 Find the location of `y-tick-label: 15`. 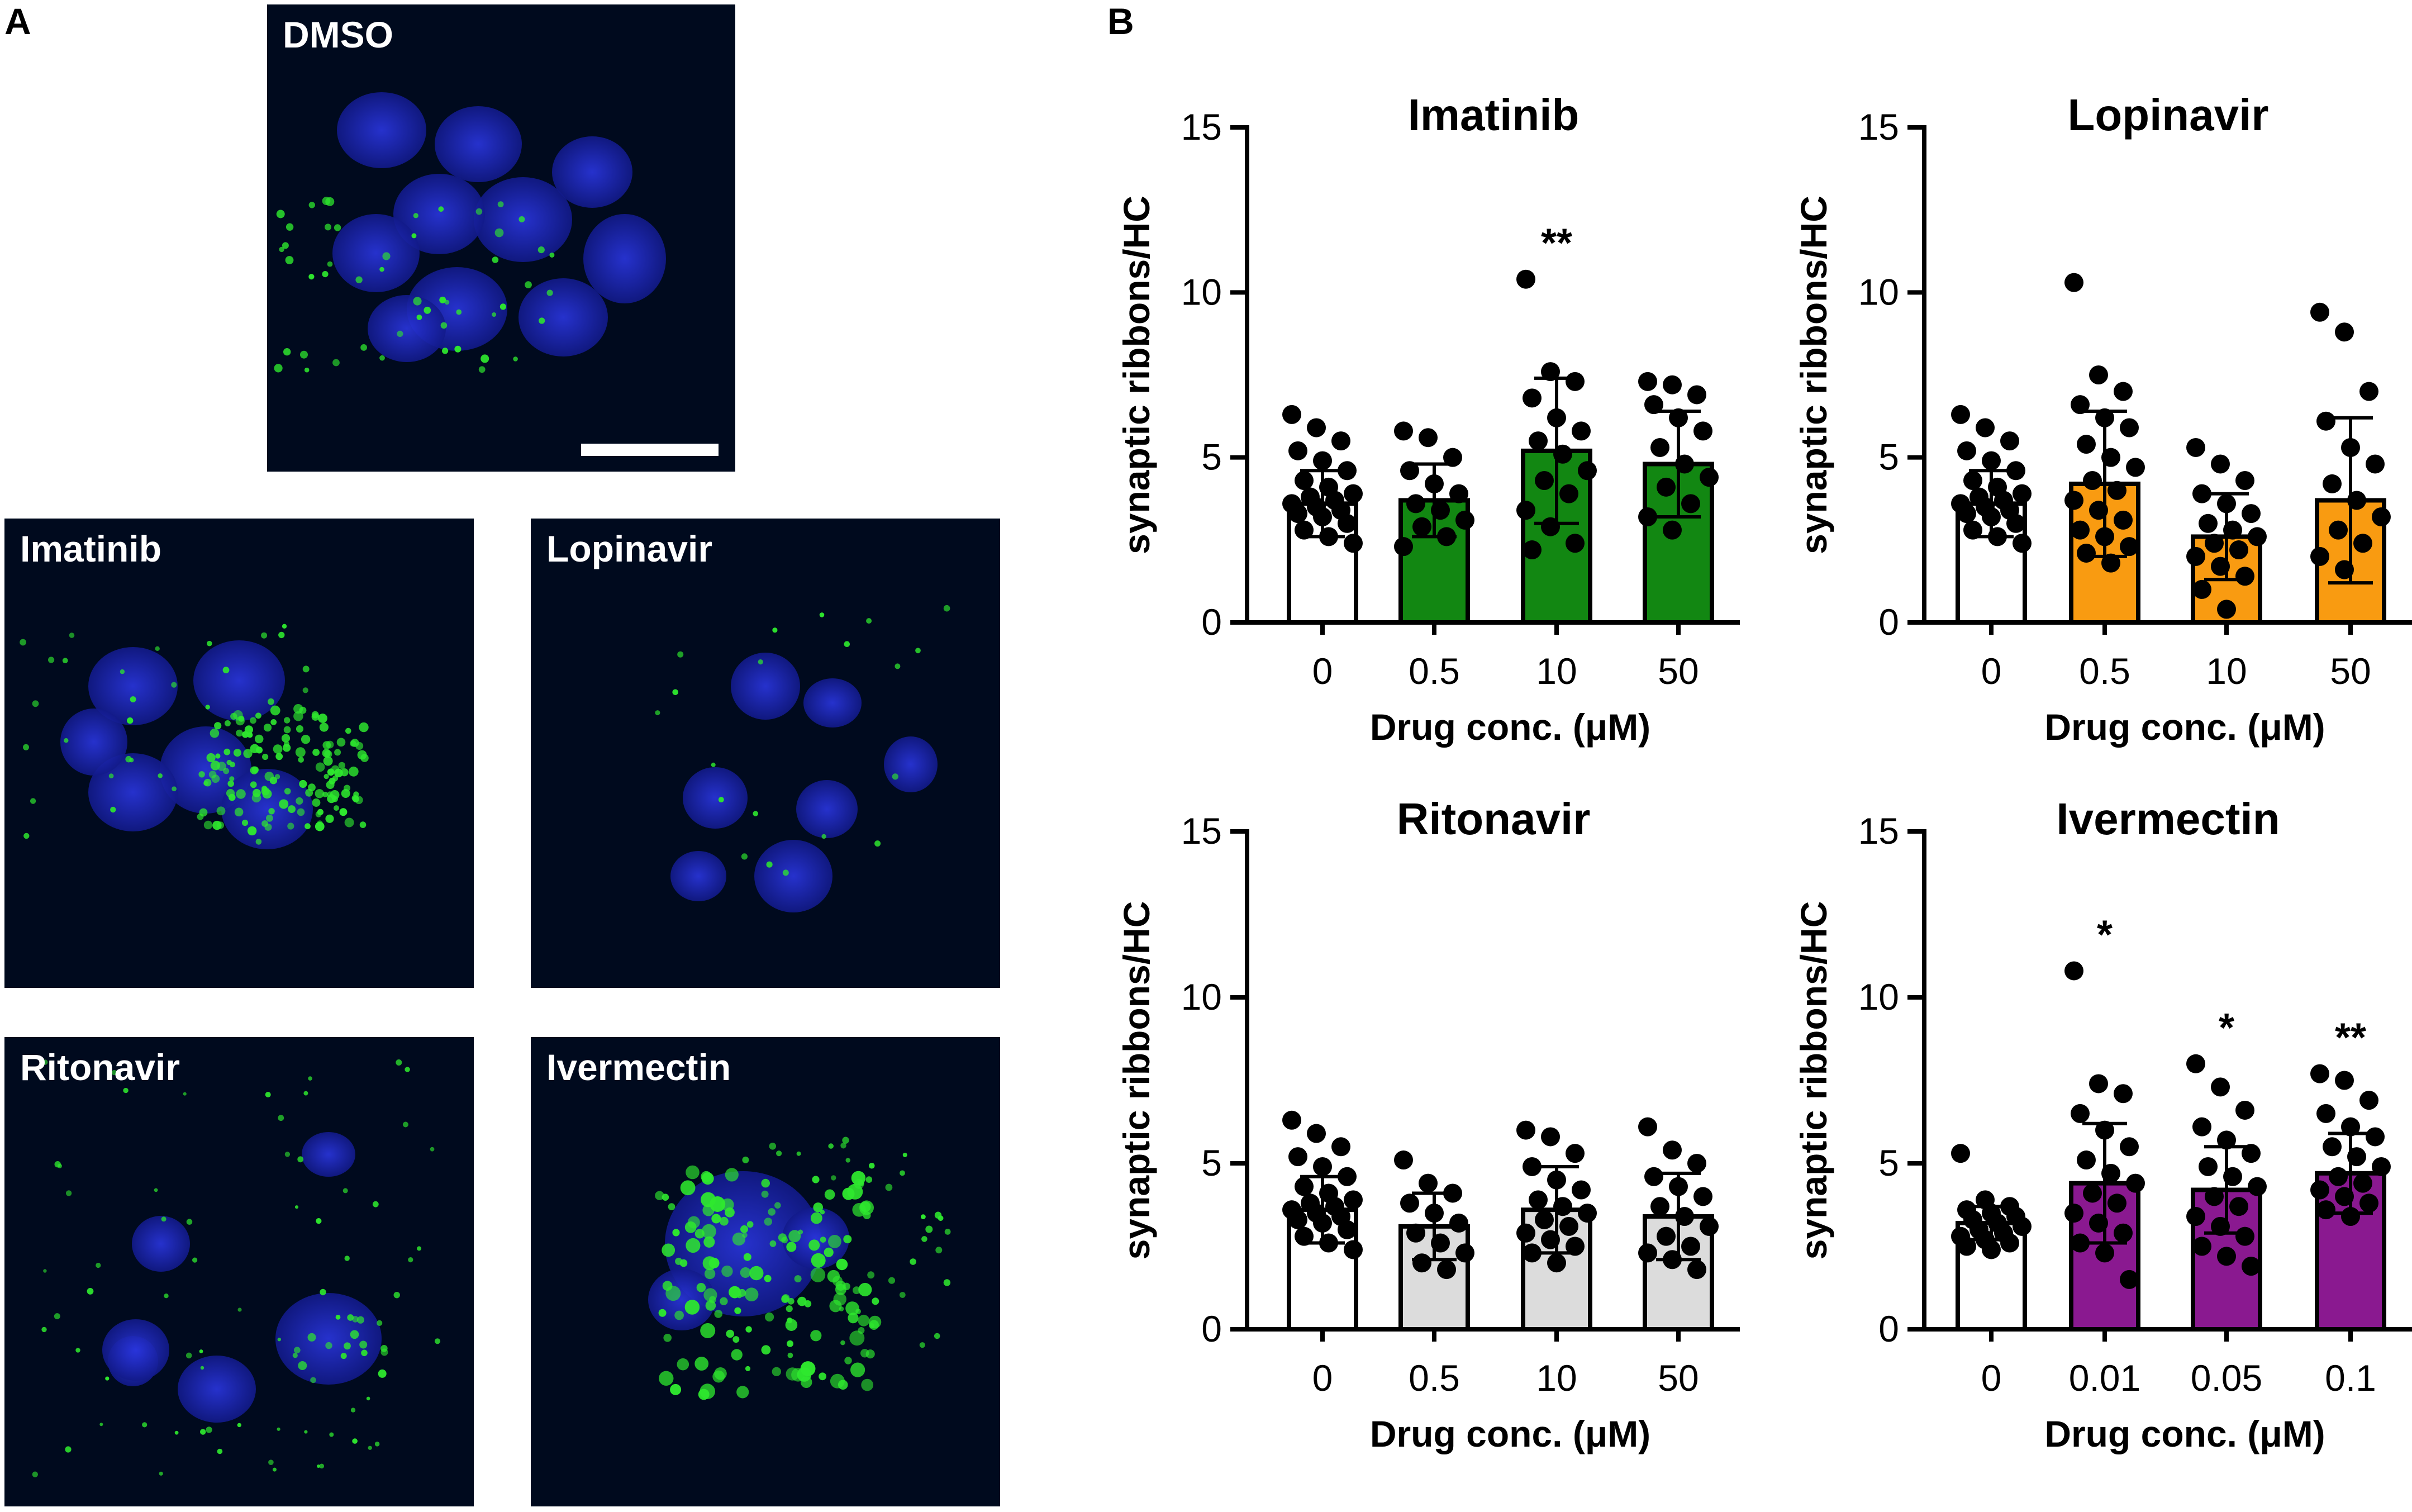

y-tick-label: 15 is located at coordinates (1878, 127).